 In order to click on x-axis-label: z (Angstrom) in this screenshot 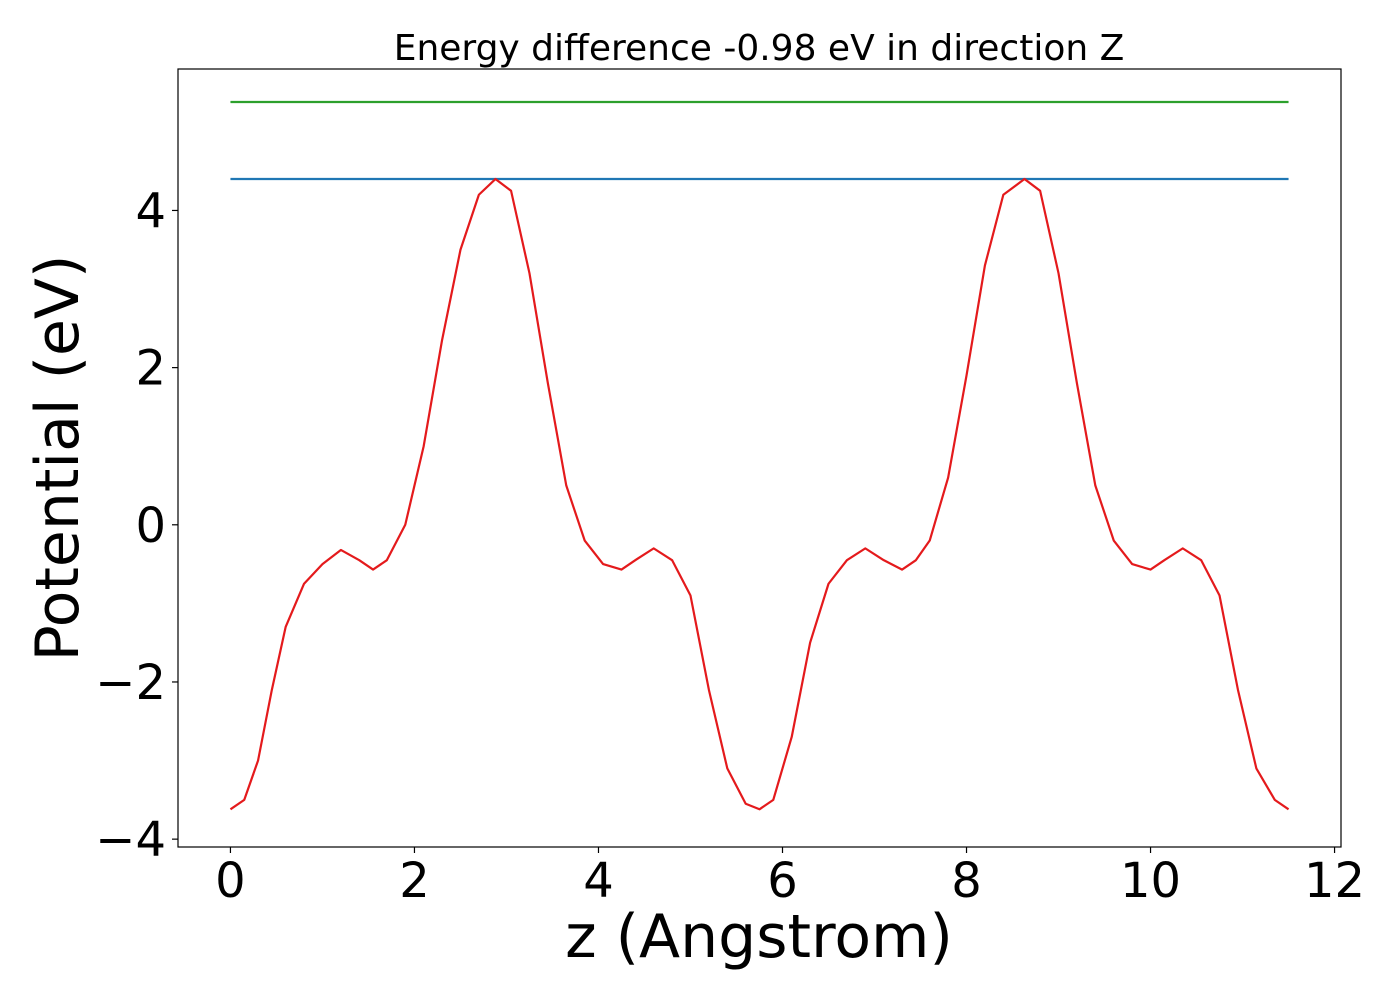, I will do `click(759, 937)`.